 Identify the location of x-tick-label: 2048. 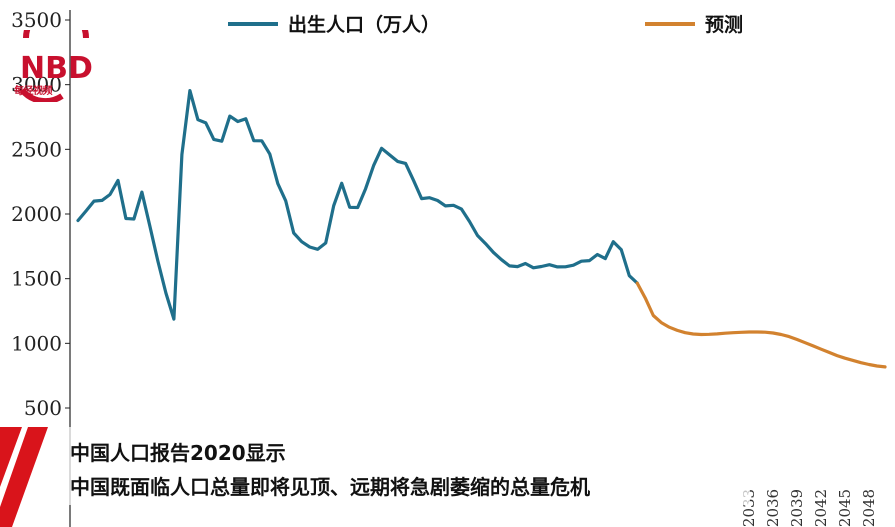
(869, 508).